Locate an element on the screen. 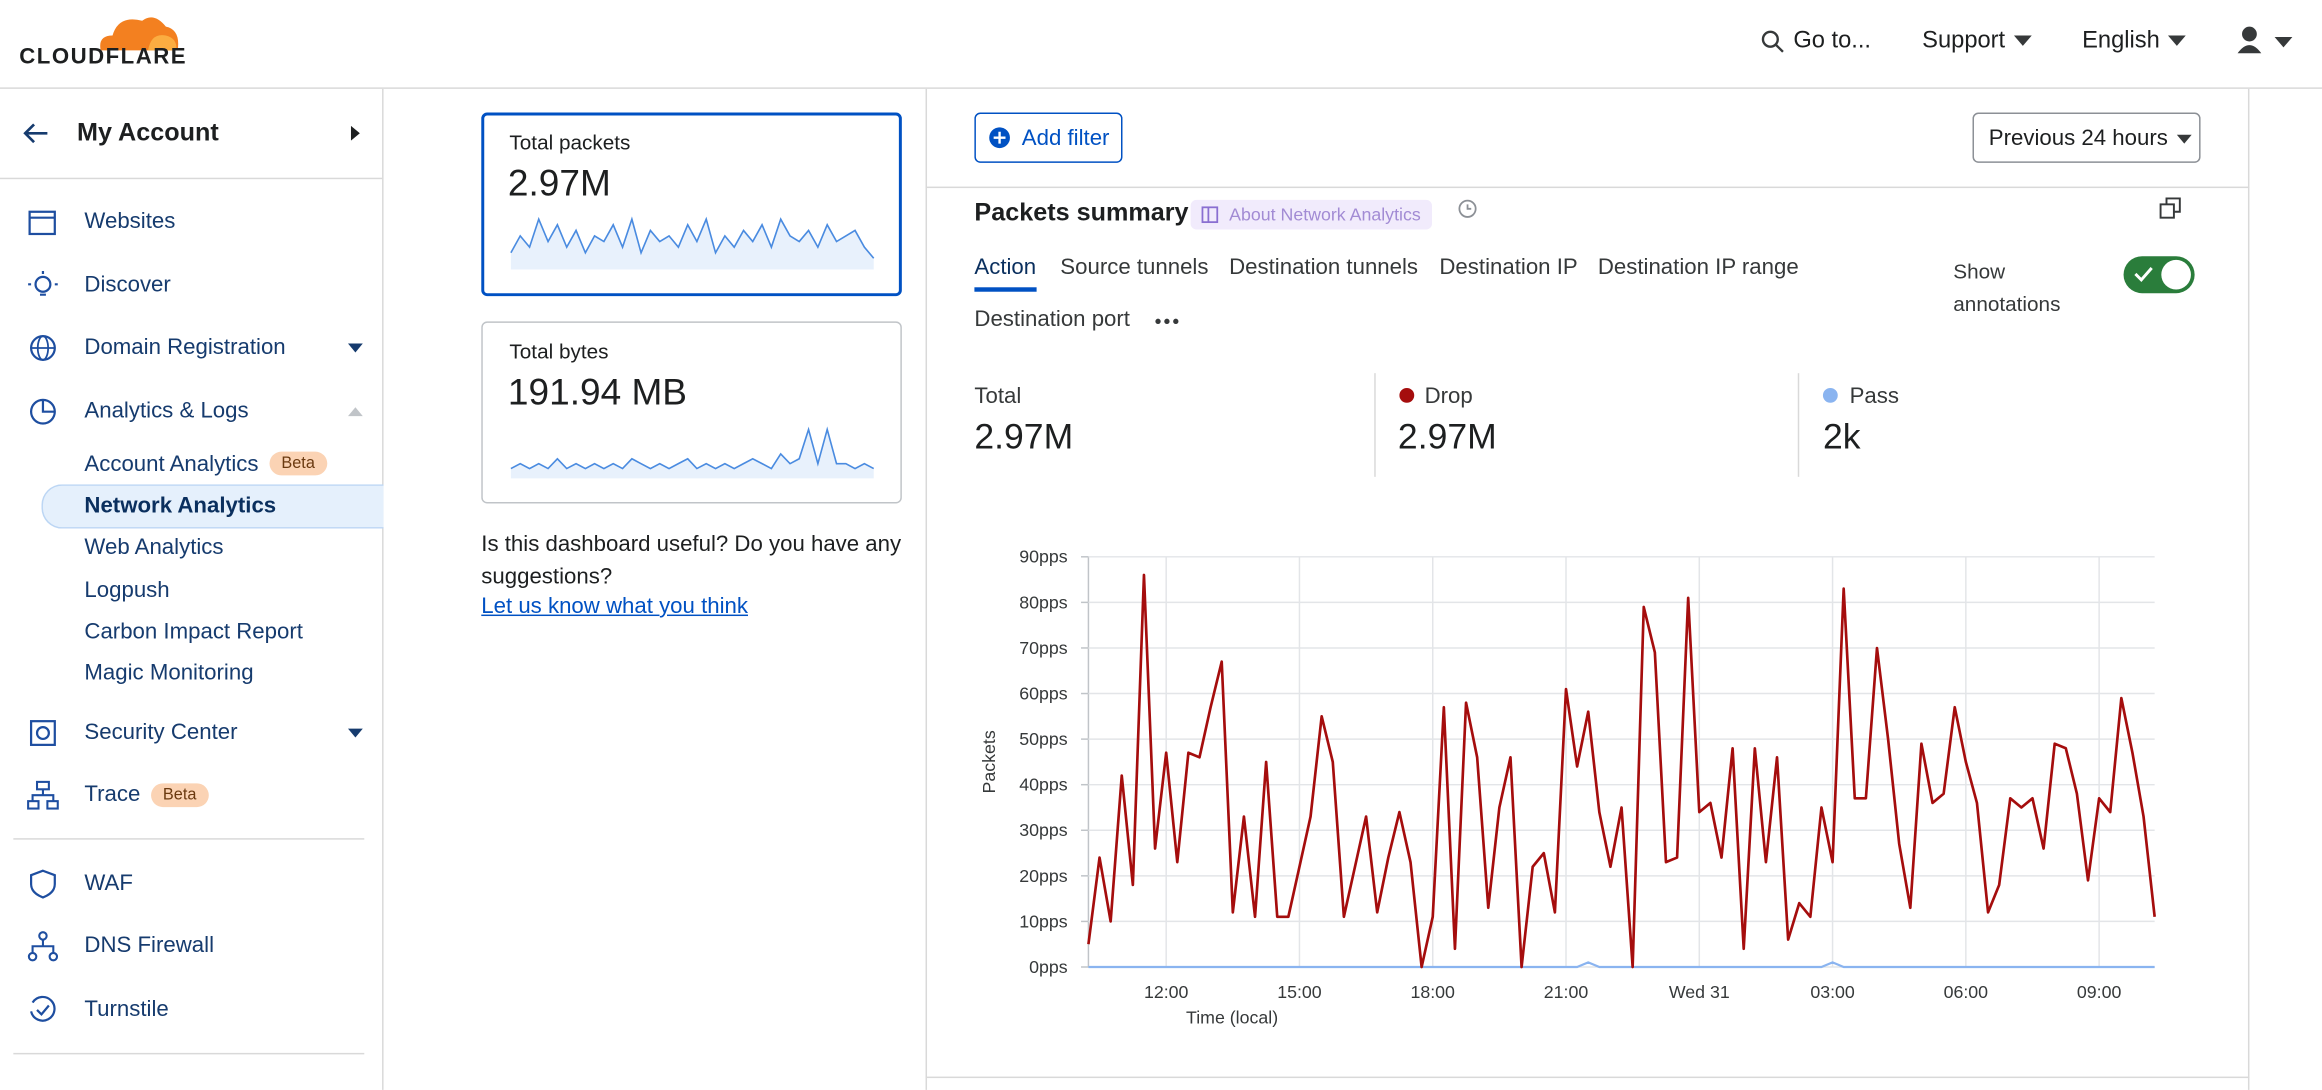  range: Previous 24 hours is located at coordinates (2078, 138).